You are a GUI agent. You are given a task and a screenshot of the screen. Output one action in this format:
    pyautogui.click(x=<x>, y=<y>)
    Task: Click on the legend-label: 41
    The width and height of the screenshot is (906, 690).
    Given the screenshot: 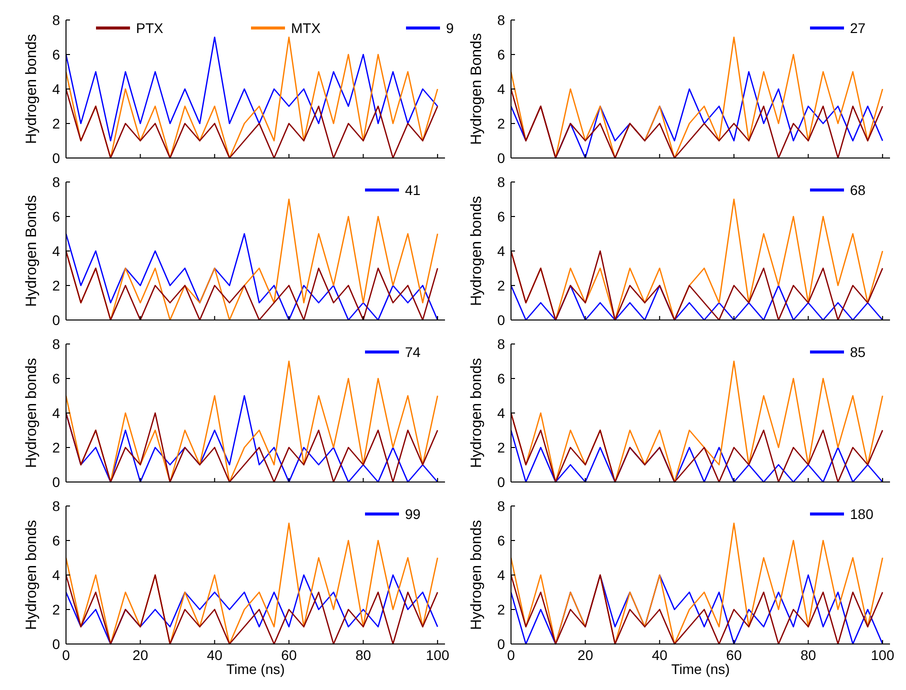 What is the action you would take?
    pyautogui.click(x=413, y=190)
    